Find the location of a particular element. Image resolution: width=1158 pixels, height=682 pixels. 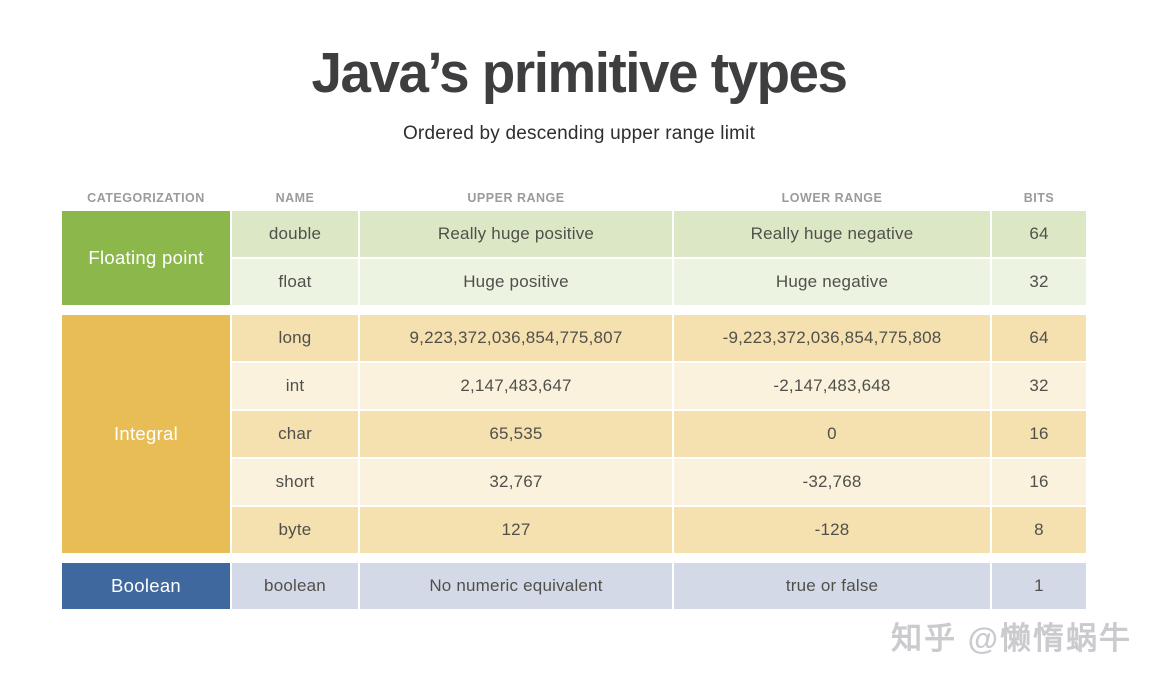

cell-float-lower: Huge negative is located at coordinates (832, 282).